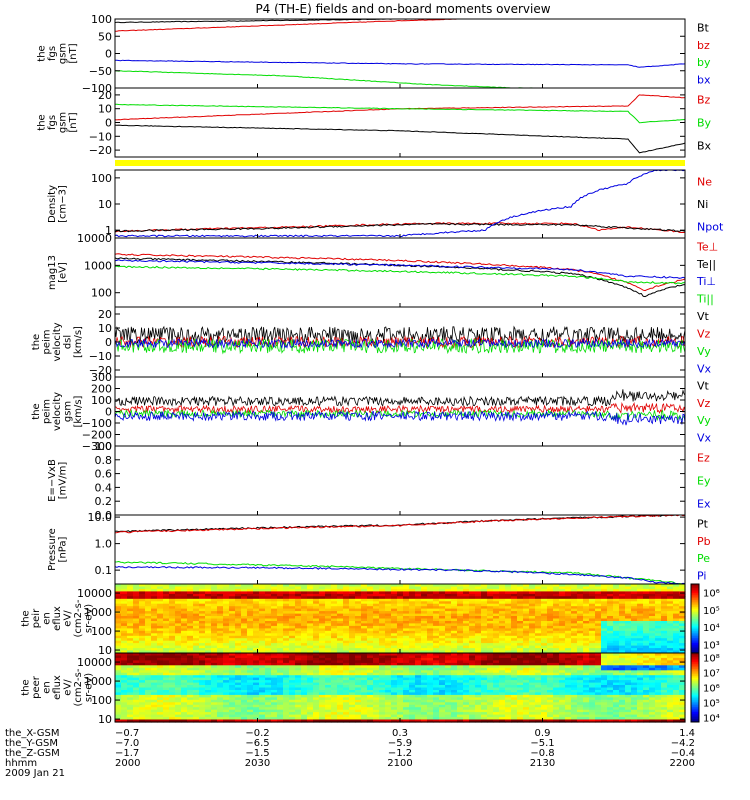 This screenshot has height=800, width=750. What do you see at coordinates (705, 298) in the screenshot?
I see `legend-entry: Ti||` at bounding box center [705, 298].